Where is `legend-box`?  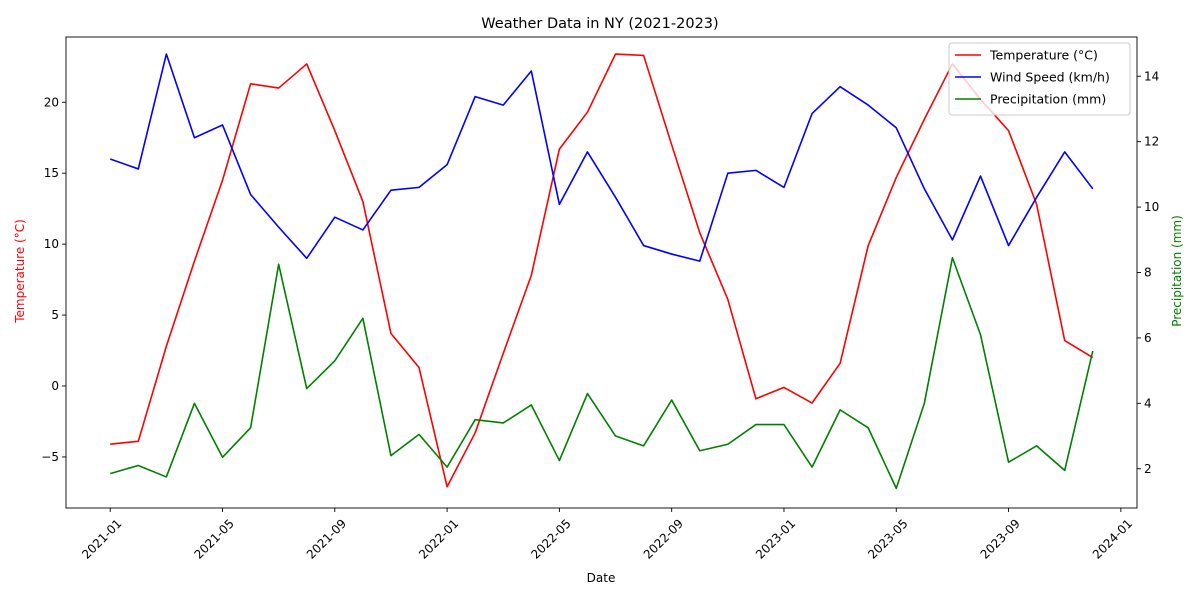
legend-box is located at coordinates (1039, 79).